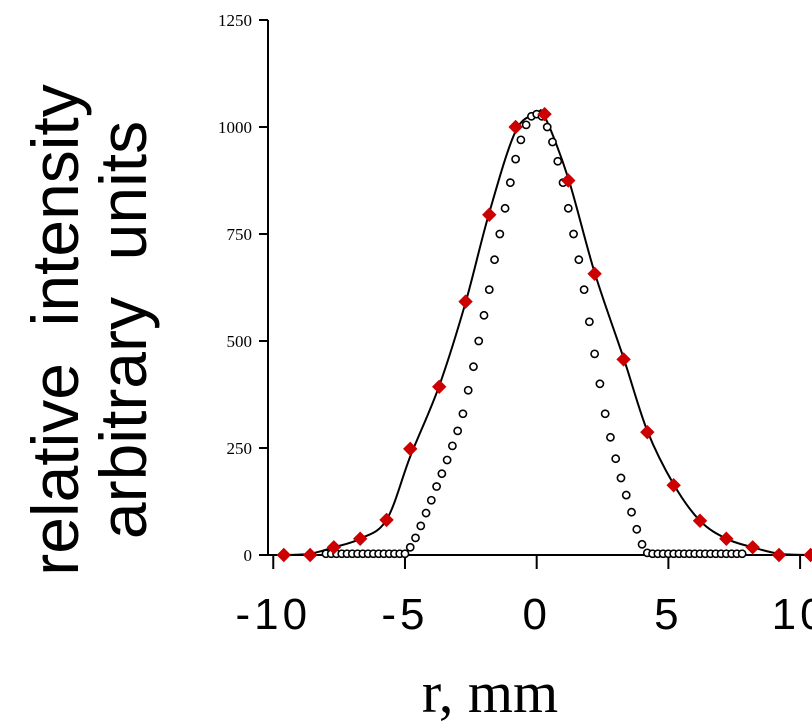 This screenshot has width=812, height=723. I want to click on y-tick-label: 250, so click(240, 448).